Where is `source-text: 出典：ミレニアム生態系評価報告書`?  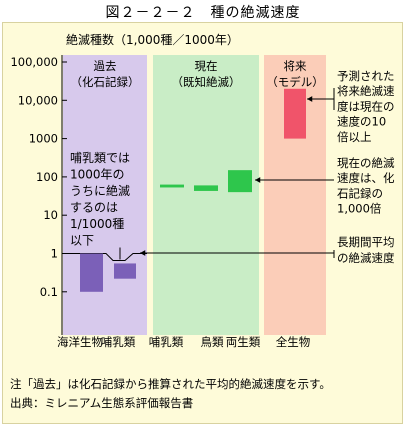 source-text: 出典：ミレニアム生態系評価報告書 is located at coordinates (102, 403).